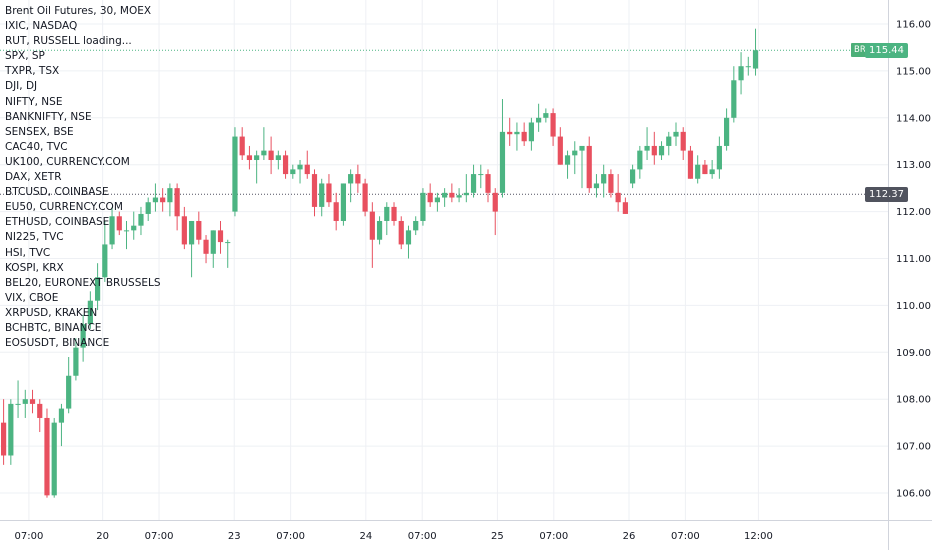 The width and height of the screenshot is (932, 550). Describe the element at coordinates (913, 71) in the screenshot. I see `y-tick-label: 115.00` at that location.